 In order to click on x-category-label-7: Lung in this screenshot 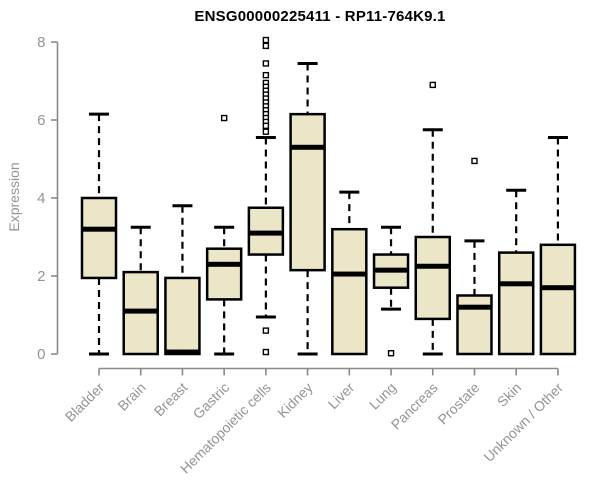, I will do `click(382, 395)`.